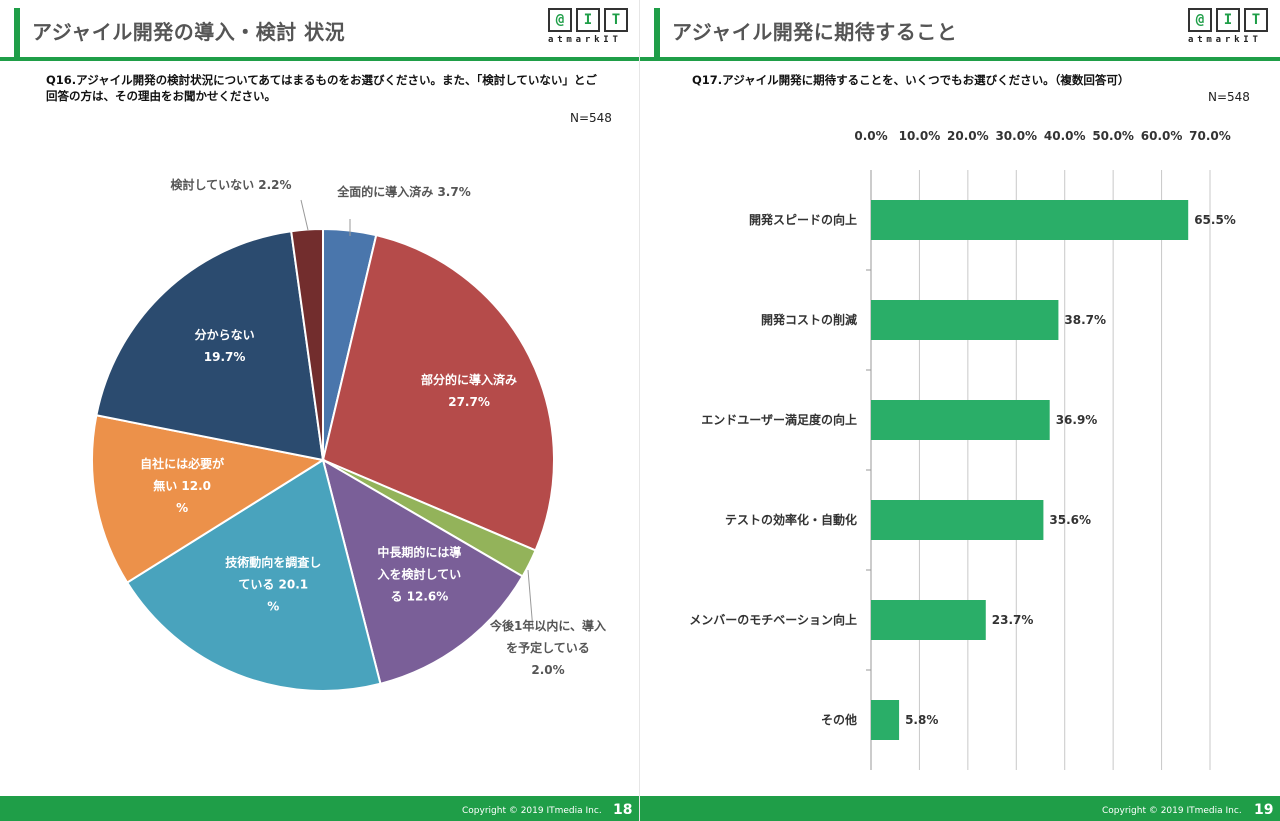 The height and width of the screenshot is (821, 1280). What do you see at coordinates (1016, 136) in the screenshot?
I see `x-tick-label: 30.0%` at bounding box center [1016, 136].